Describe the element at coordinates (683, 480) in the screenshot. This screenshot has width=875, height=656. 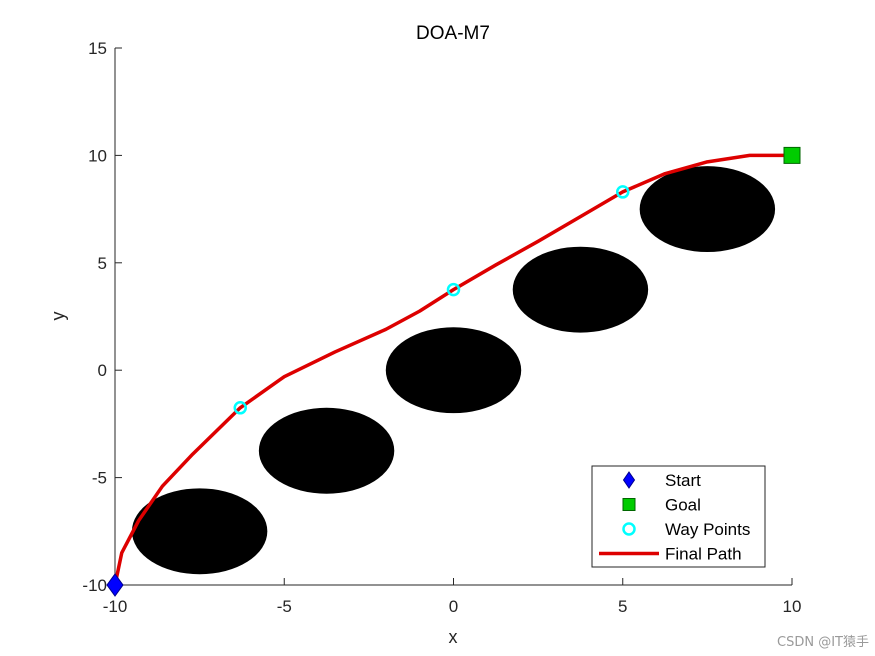
I see `legend-label: Start` at that location.